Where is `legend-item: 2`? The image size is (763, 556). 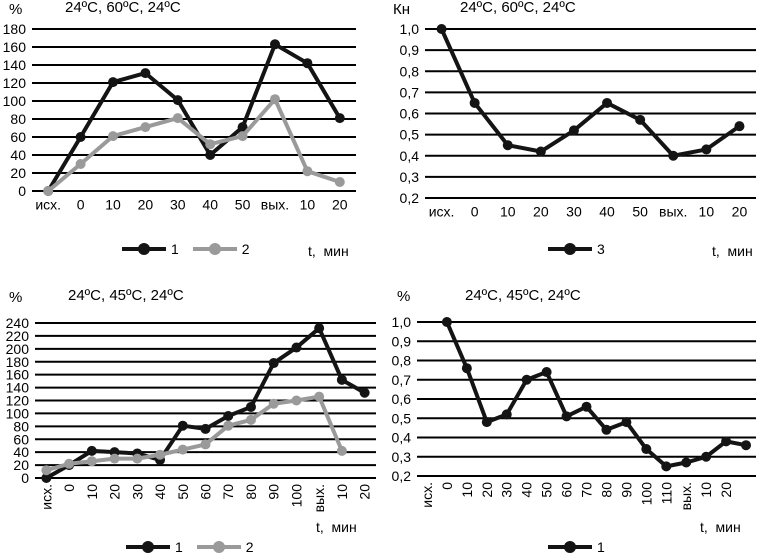
legend-item: 2 is located at coordinates (221, 249).